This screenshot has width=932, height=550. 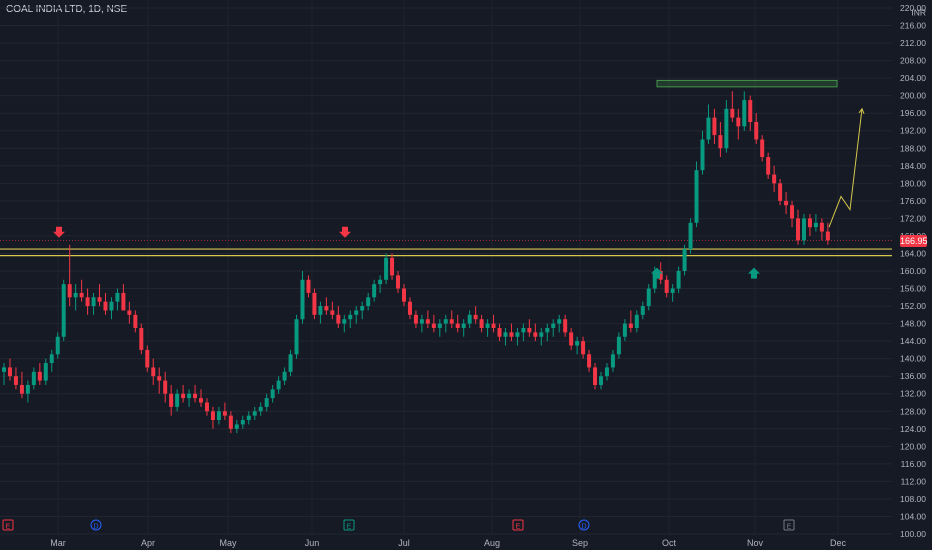 I want to click on y-tick-label: 180.00, so click(x=913, y=183).